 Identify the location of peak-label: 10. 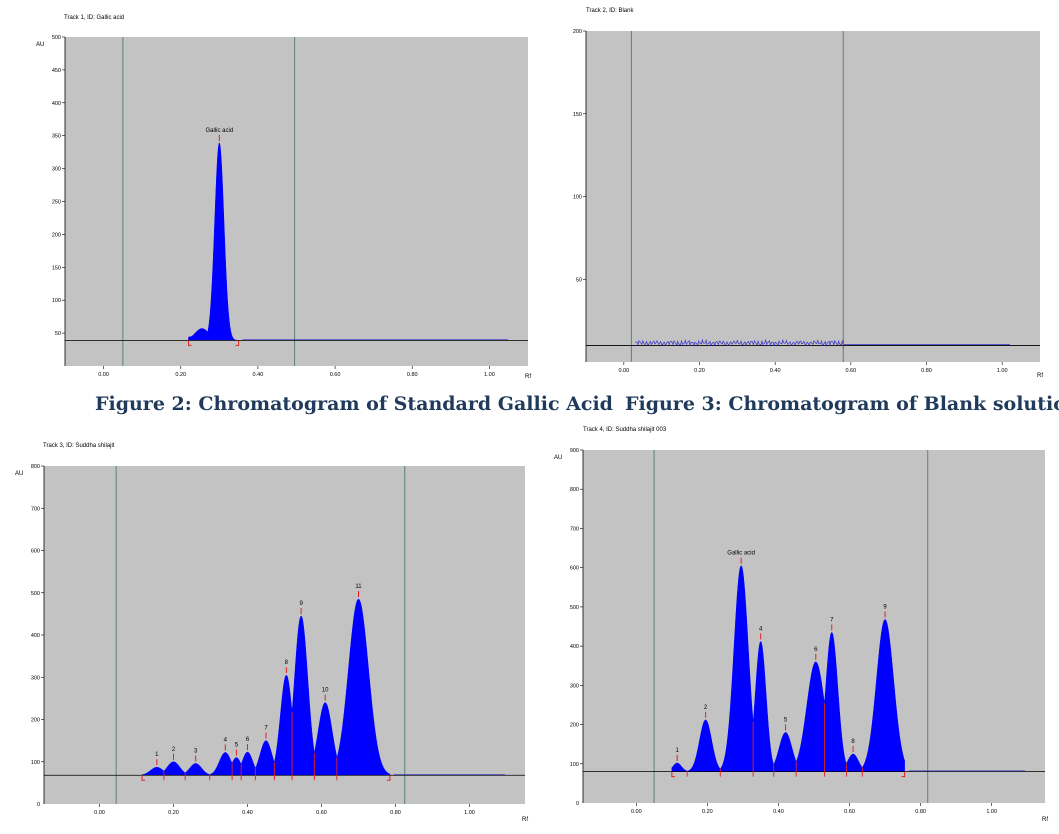
(325, 691).